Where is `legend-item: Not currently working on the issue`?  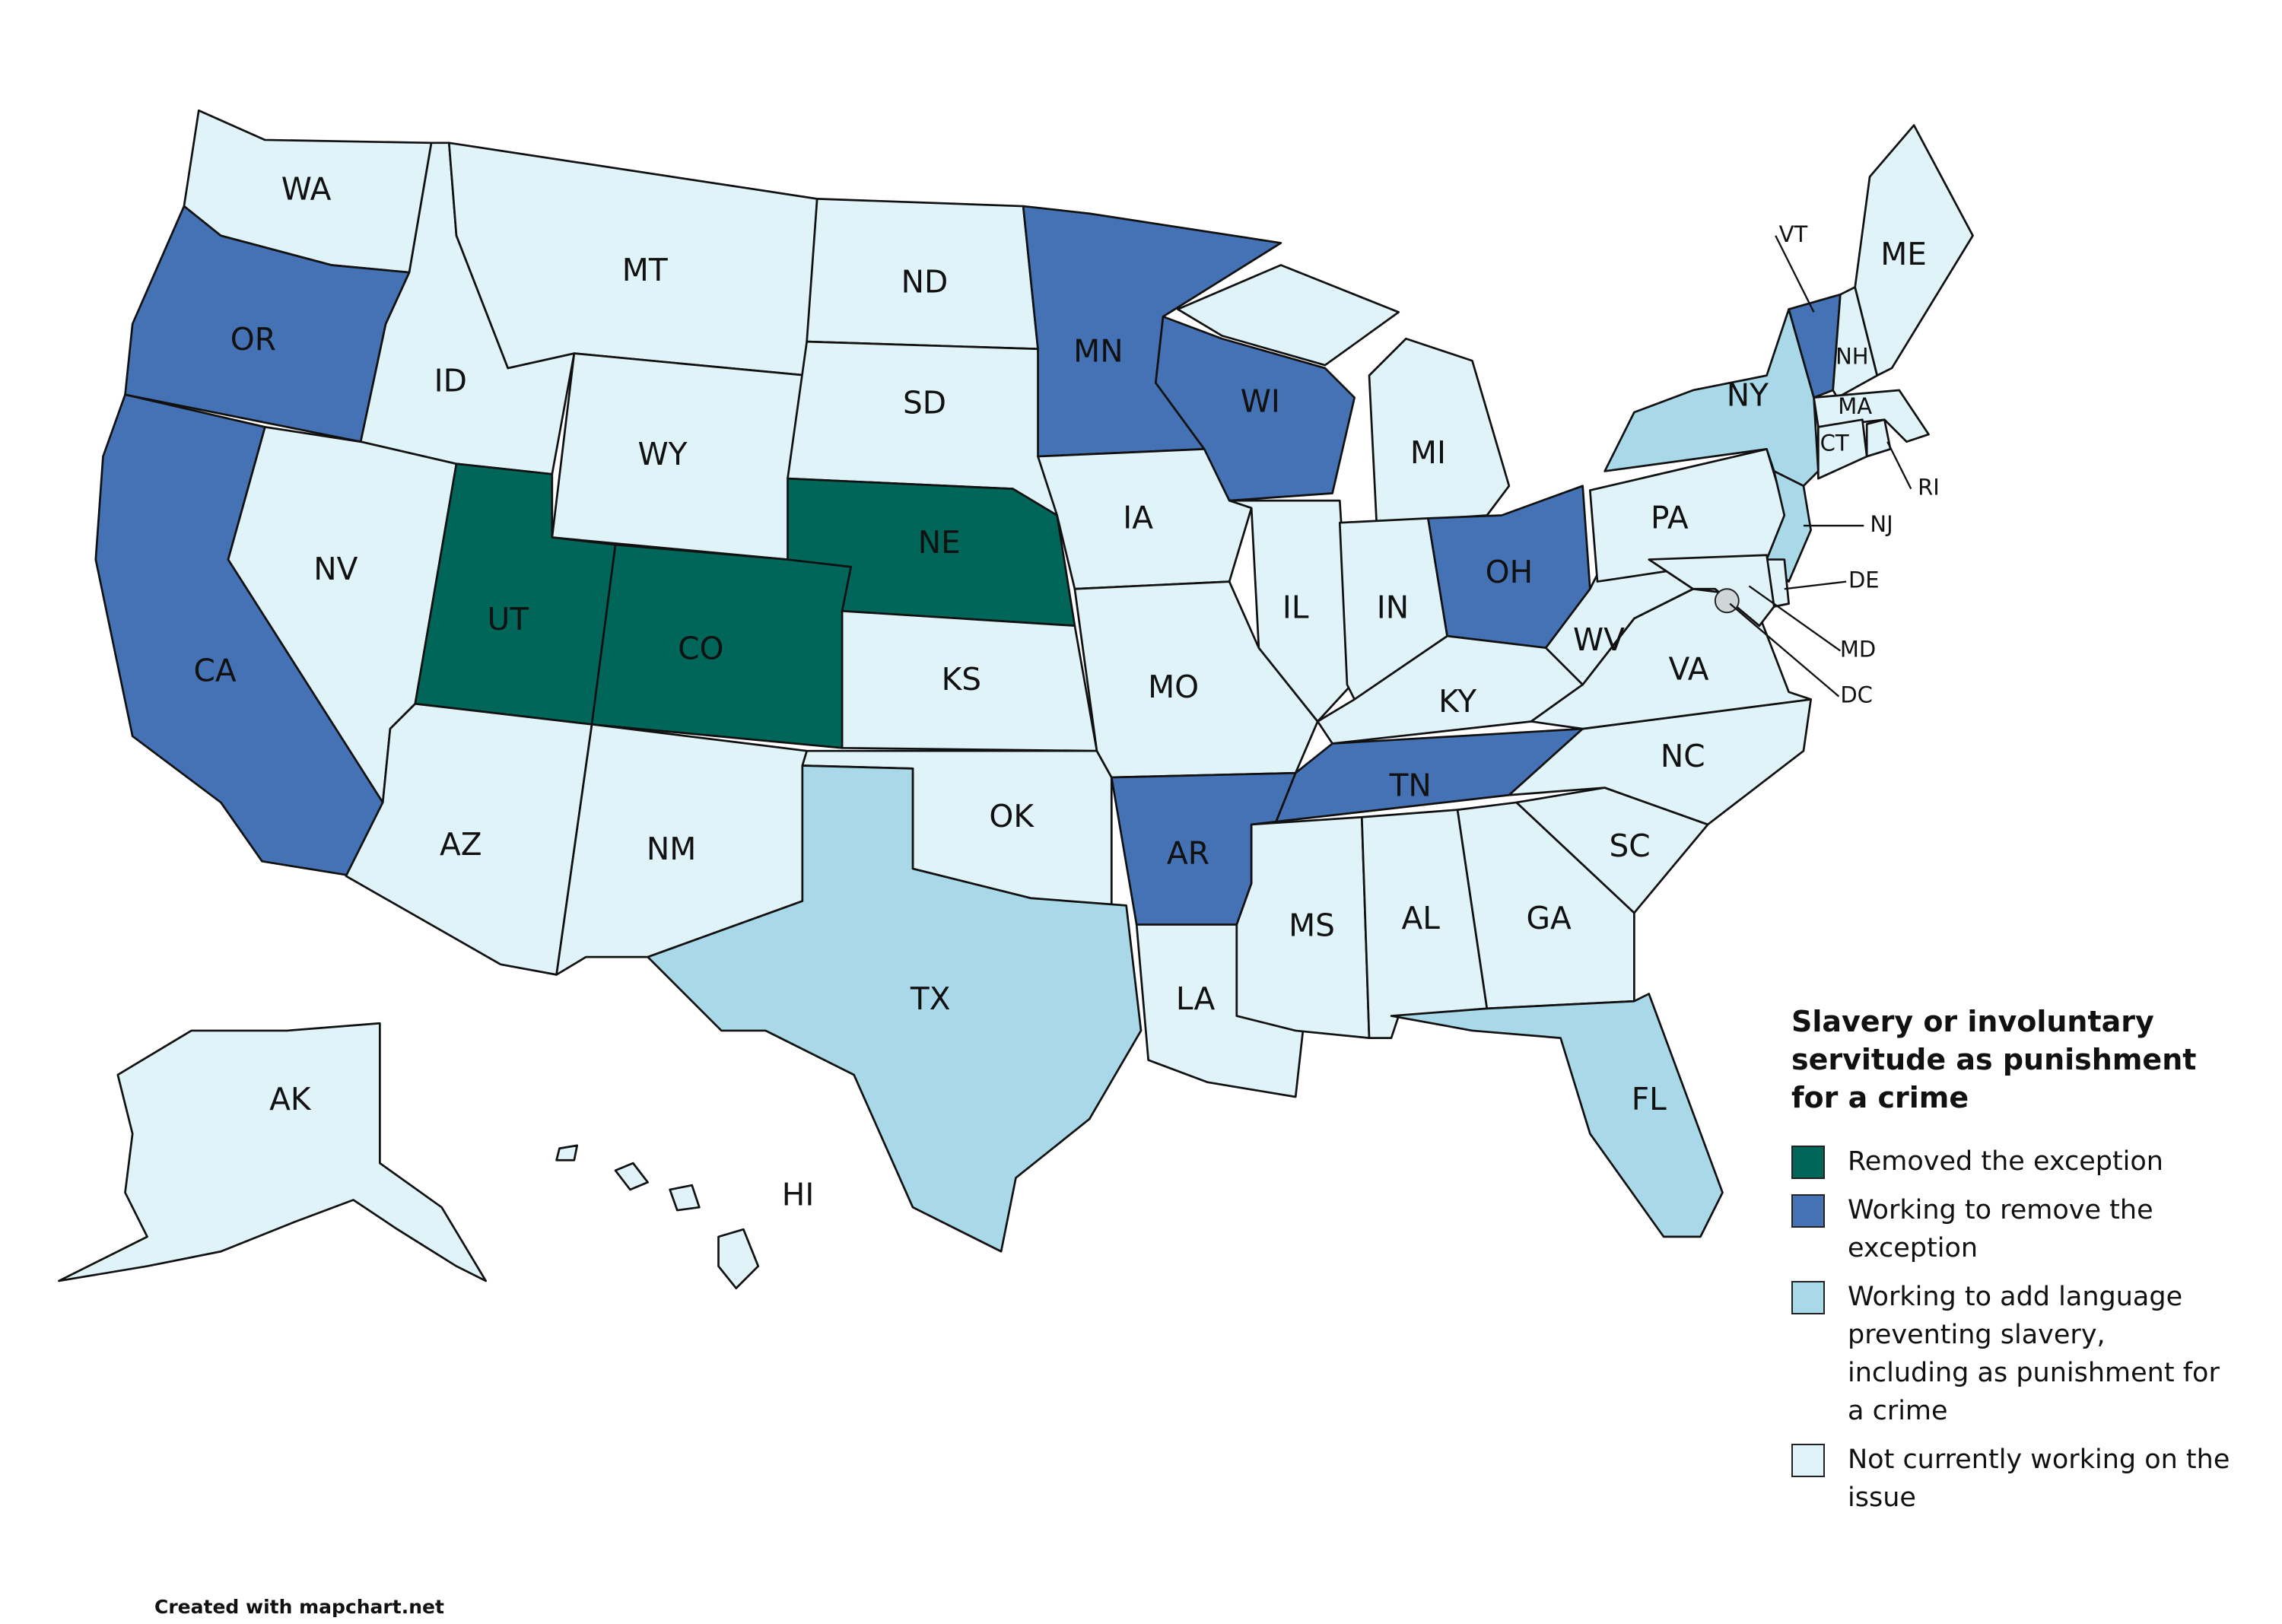
legend-item: Not currently working on the issue is located at coordinates (2012, 1479).